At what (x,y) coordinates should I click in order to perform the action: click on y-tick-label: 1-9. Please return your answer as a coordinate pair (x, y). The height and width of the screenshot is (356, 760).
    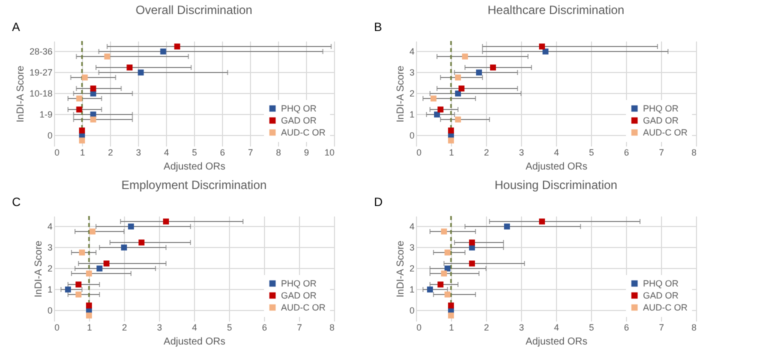
    Looking at the image, I should click on (45, 115).